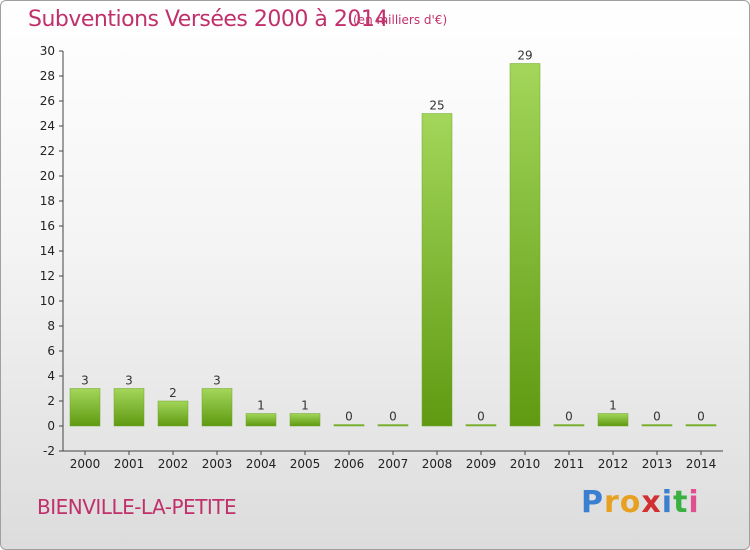  Describe the element at coordinates (47, 51) in the screenshot. I see `y-tick-label: 30` at that location.